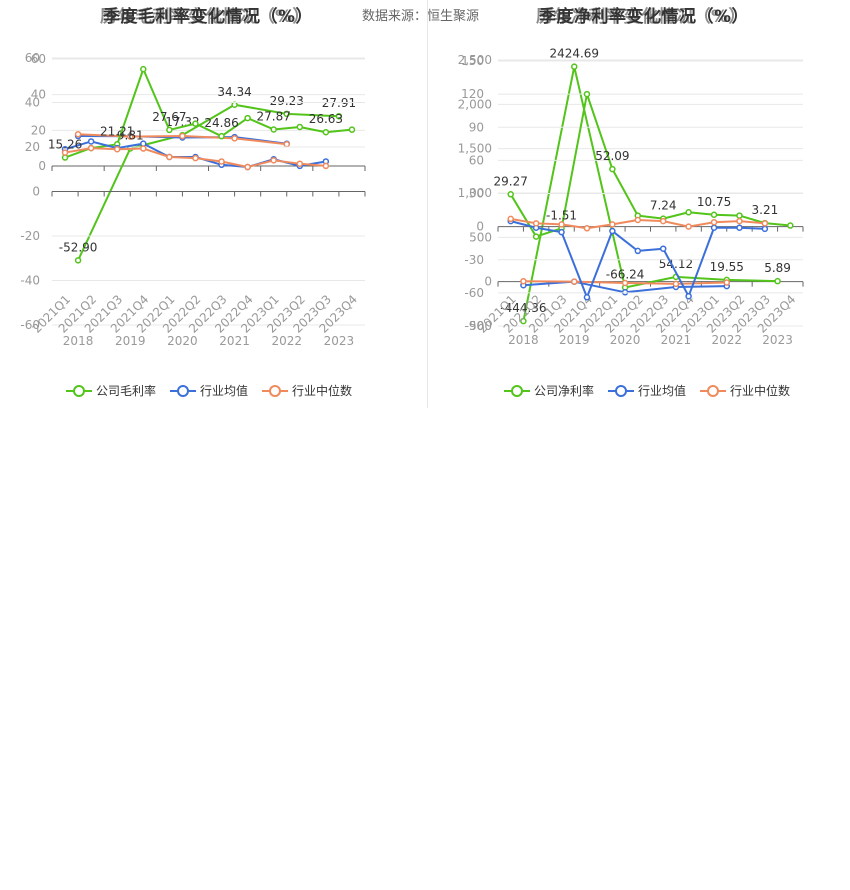  Describe the element at coordinates (612, 156) in the screenshot. I see `quarterly-net-data-label: 52.09` at that location.